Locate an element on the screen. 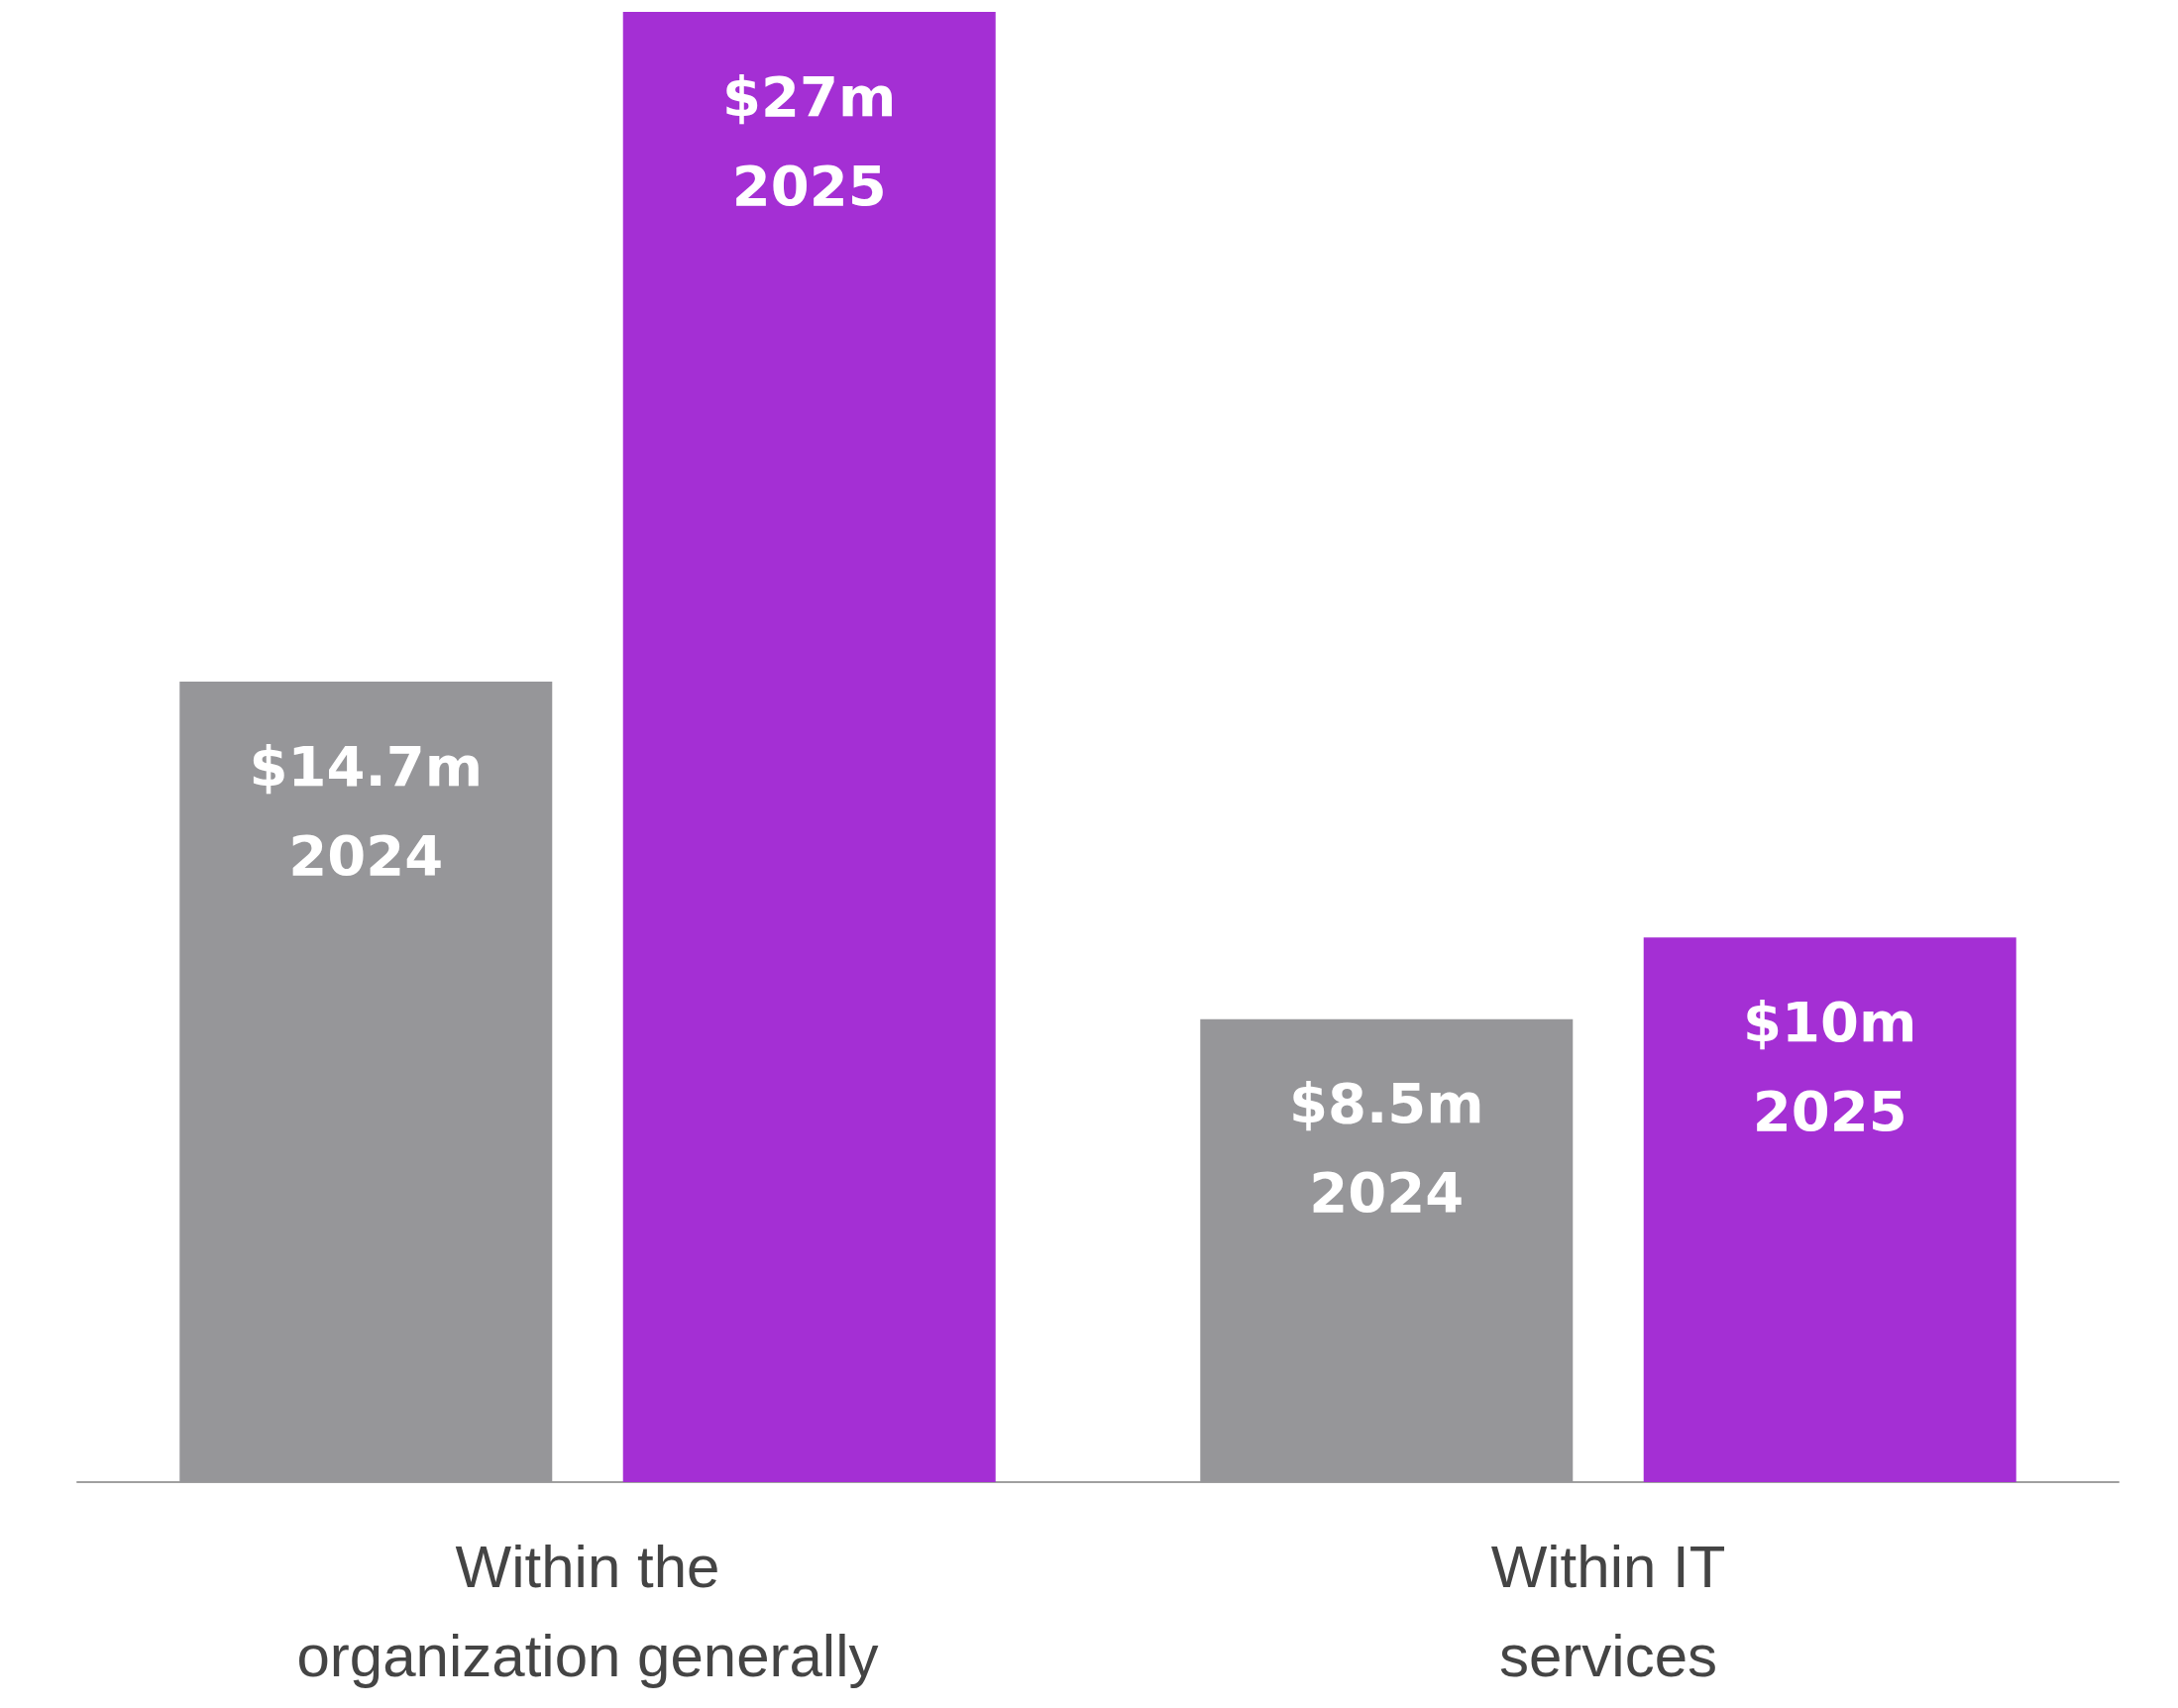 This screenshot has height=1708, width=2178. x-tick-label: Within the organization generally is located at coordinates (587, 1611).